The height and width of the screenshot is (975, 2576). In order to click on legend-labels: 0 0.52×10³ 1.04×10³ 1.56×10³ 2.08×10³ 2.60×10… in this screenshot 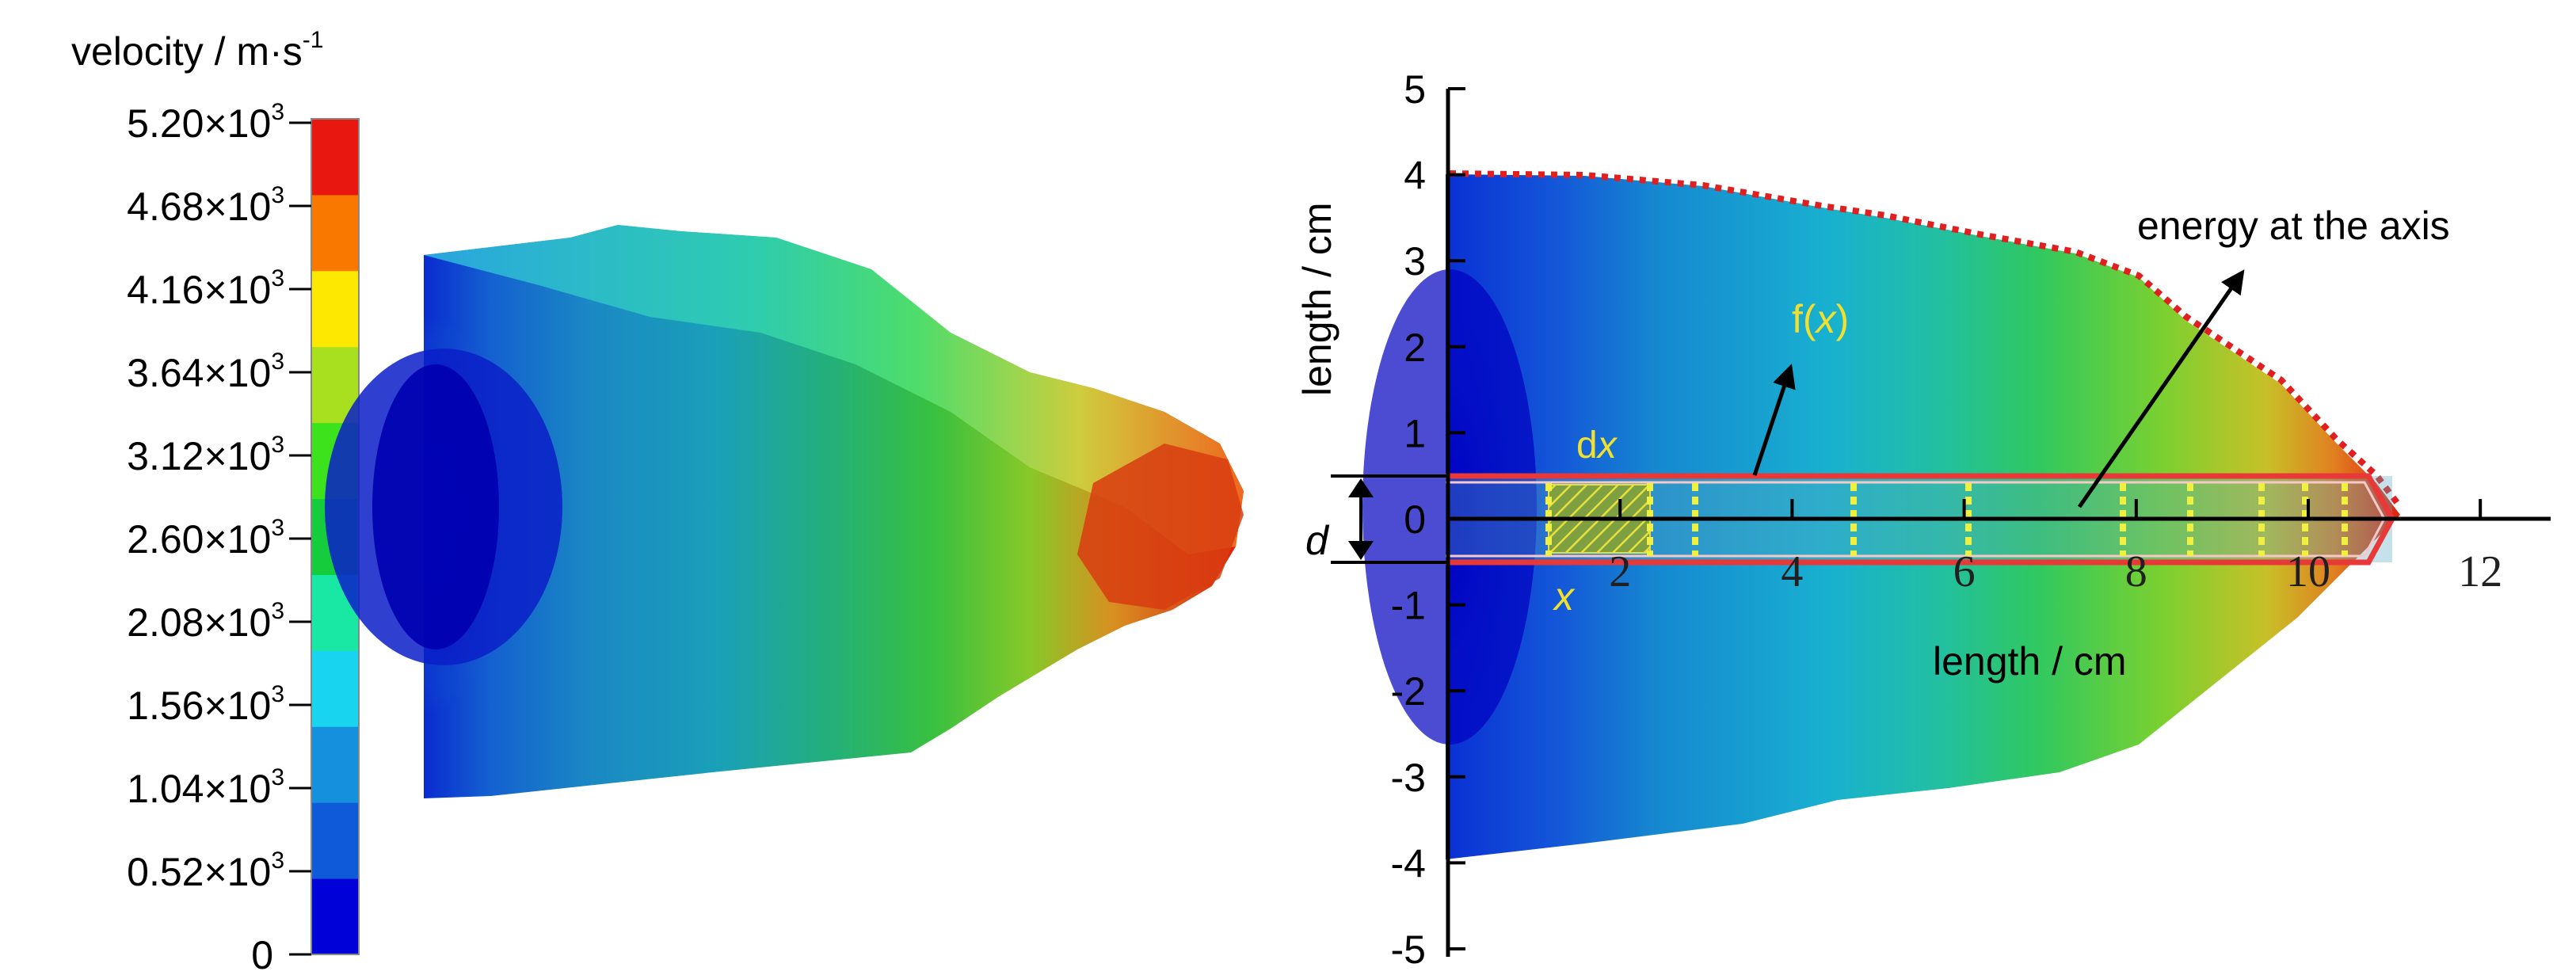, I will do `click(219, 537)`.